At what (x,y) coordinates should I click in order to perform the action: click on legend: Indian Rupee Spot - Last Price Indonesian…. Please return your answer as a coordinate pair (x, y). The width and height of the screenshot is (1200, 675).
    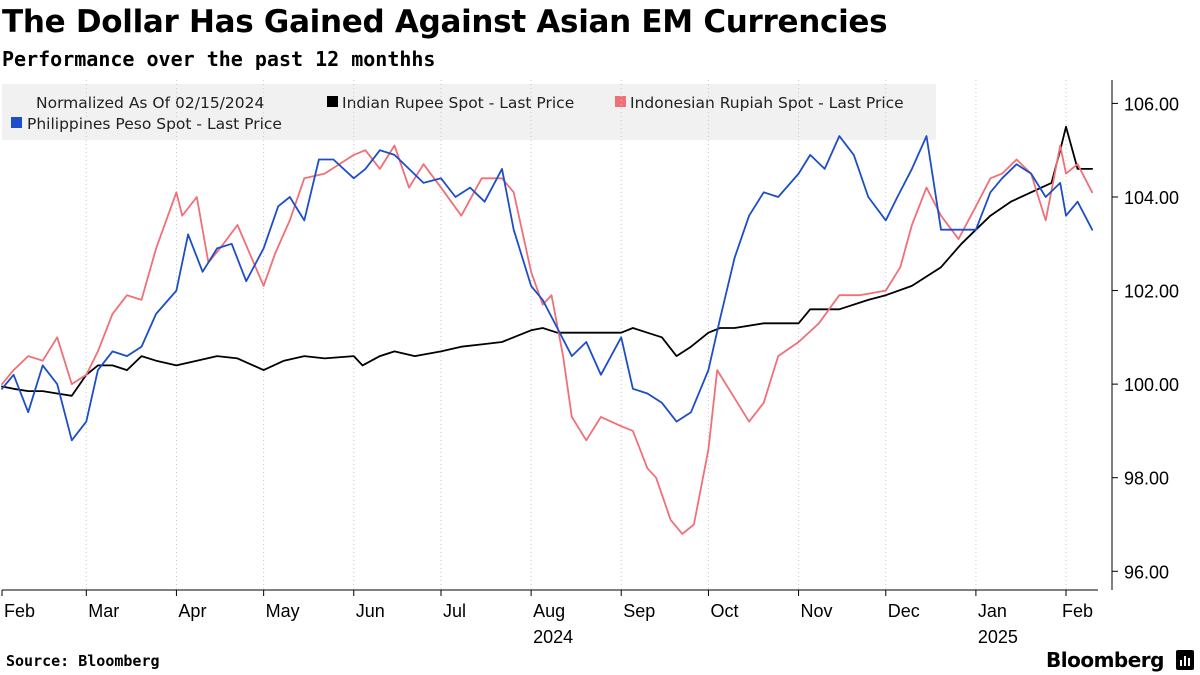
    Looking at the image, I should click on (457, 113).